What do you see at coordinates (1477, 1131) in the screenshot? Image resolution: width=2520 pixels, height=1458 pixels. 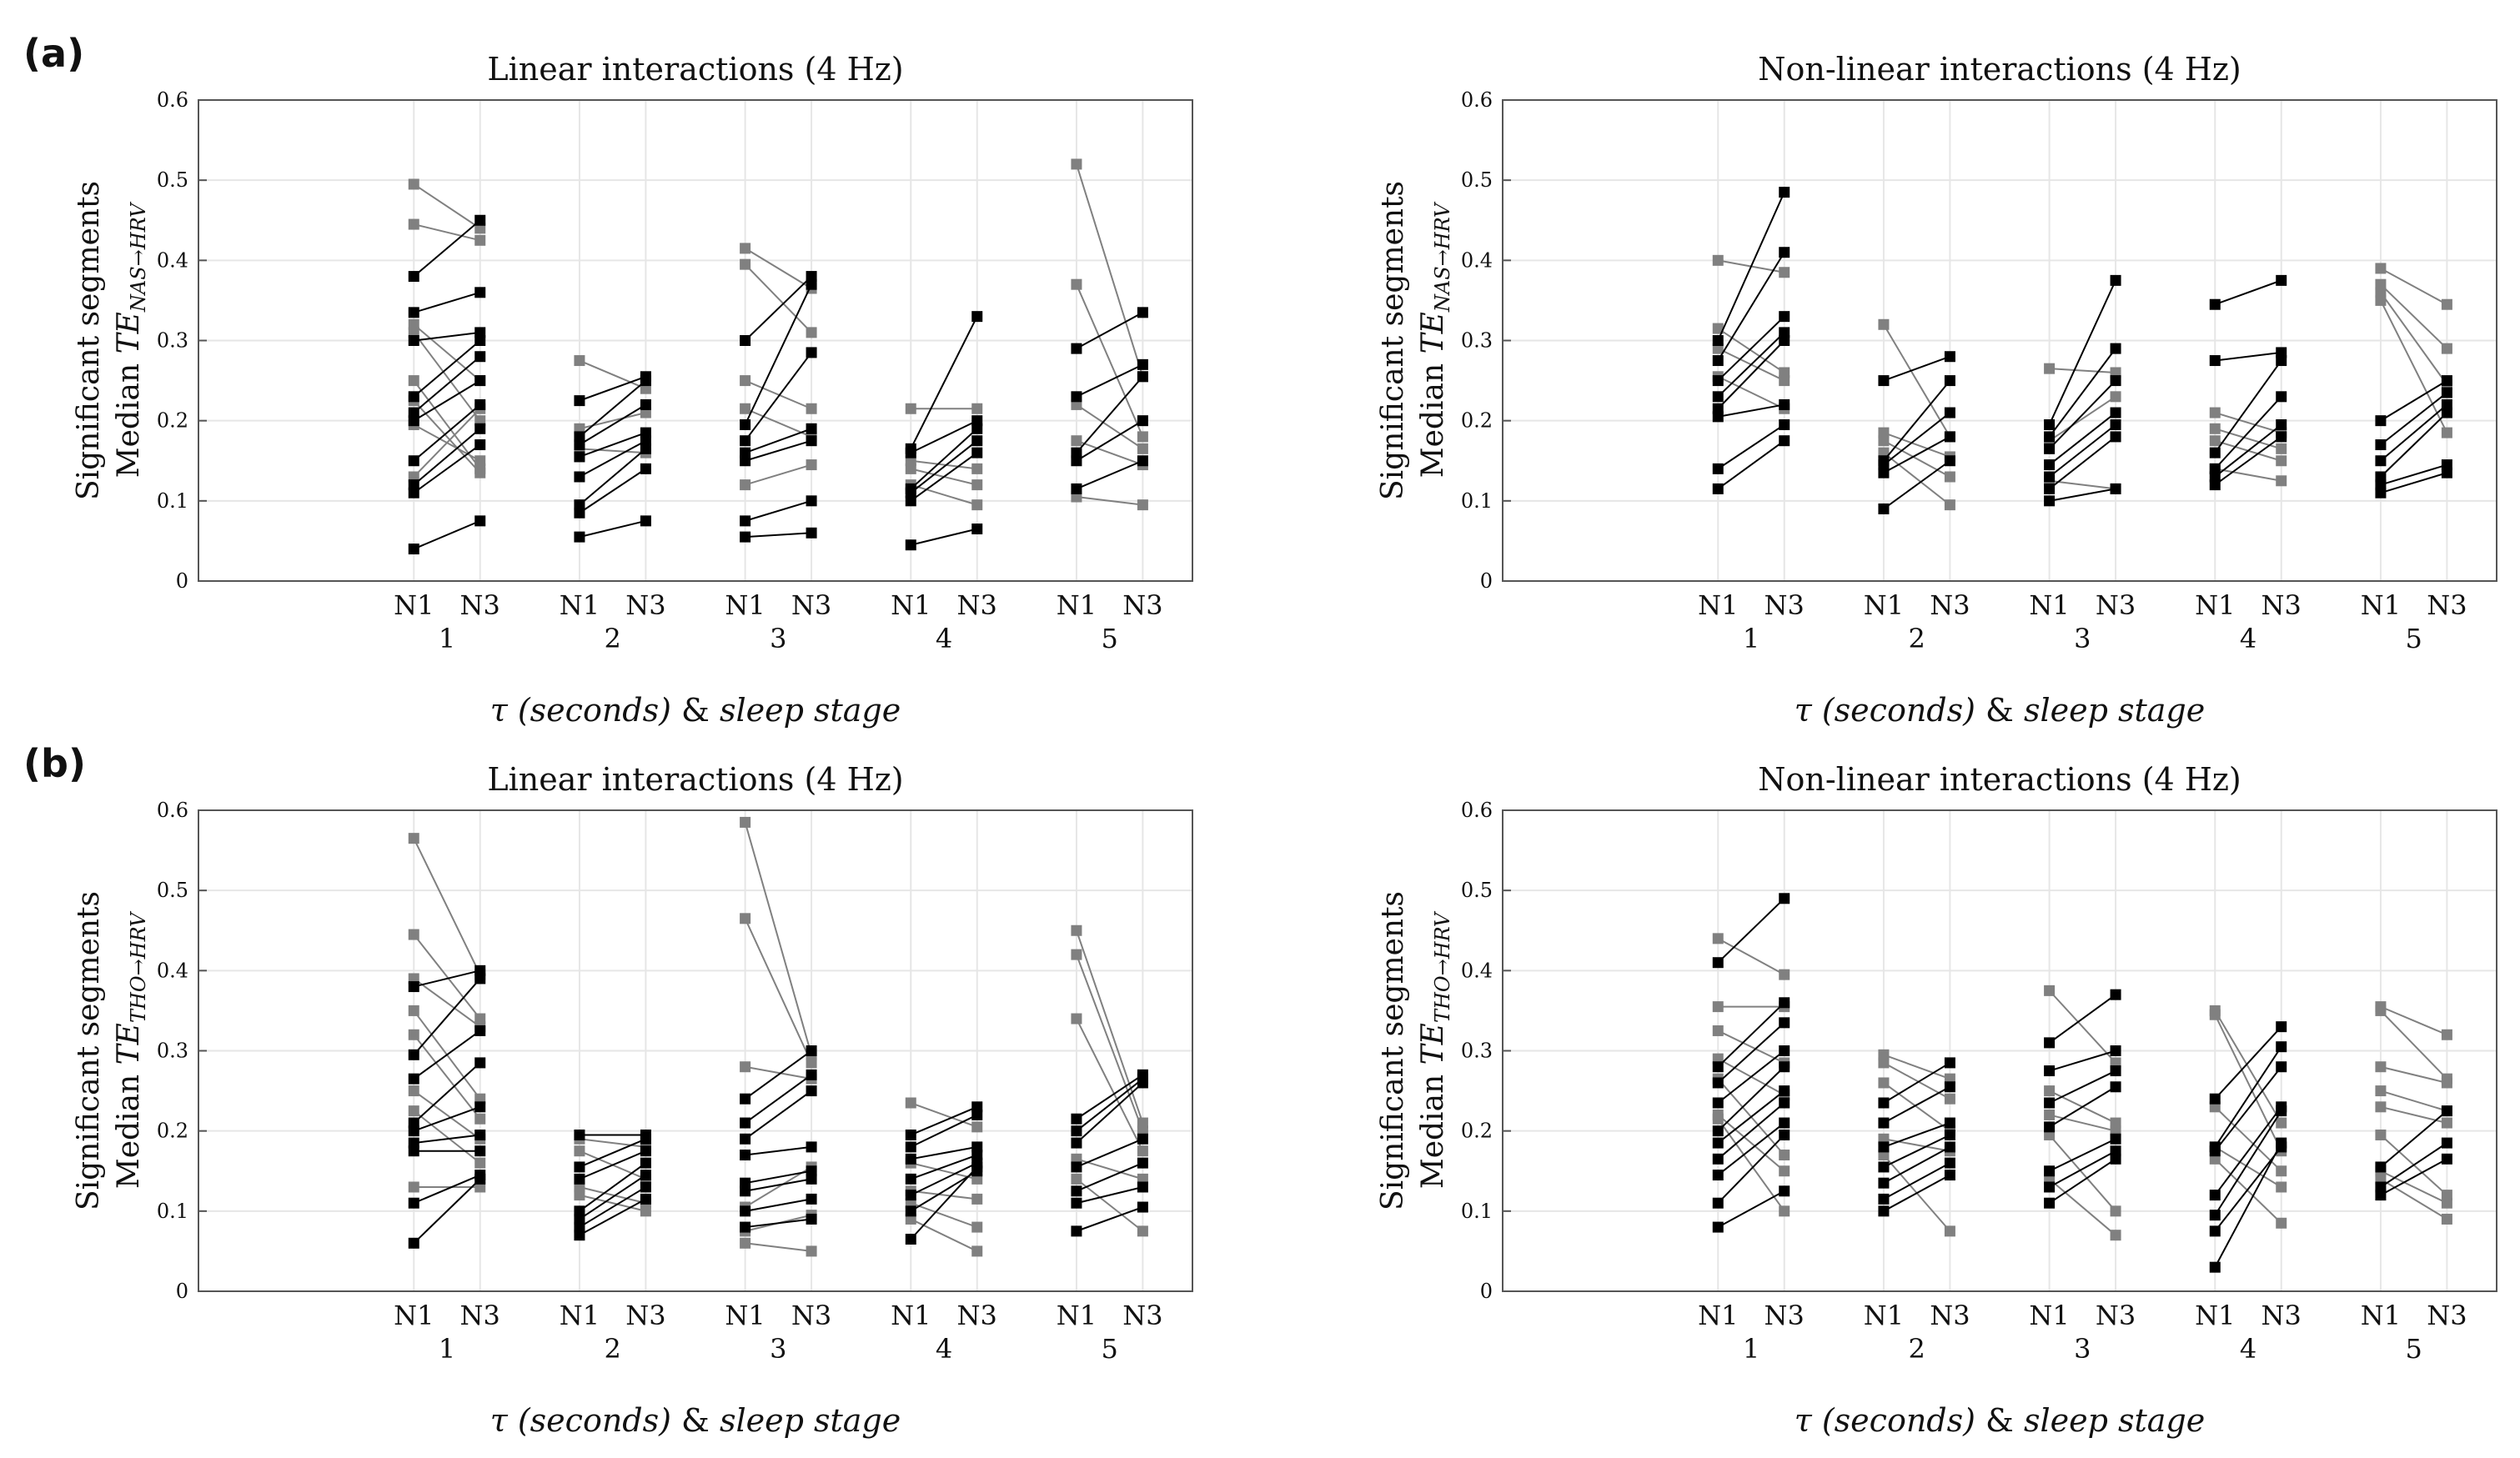 I see `y-tick-label: 0.2` at bounding box center [1477, 1131].